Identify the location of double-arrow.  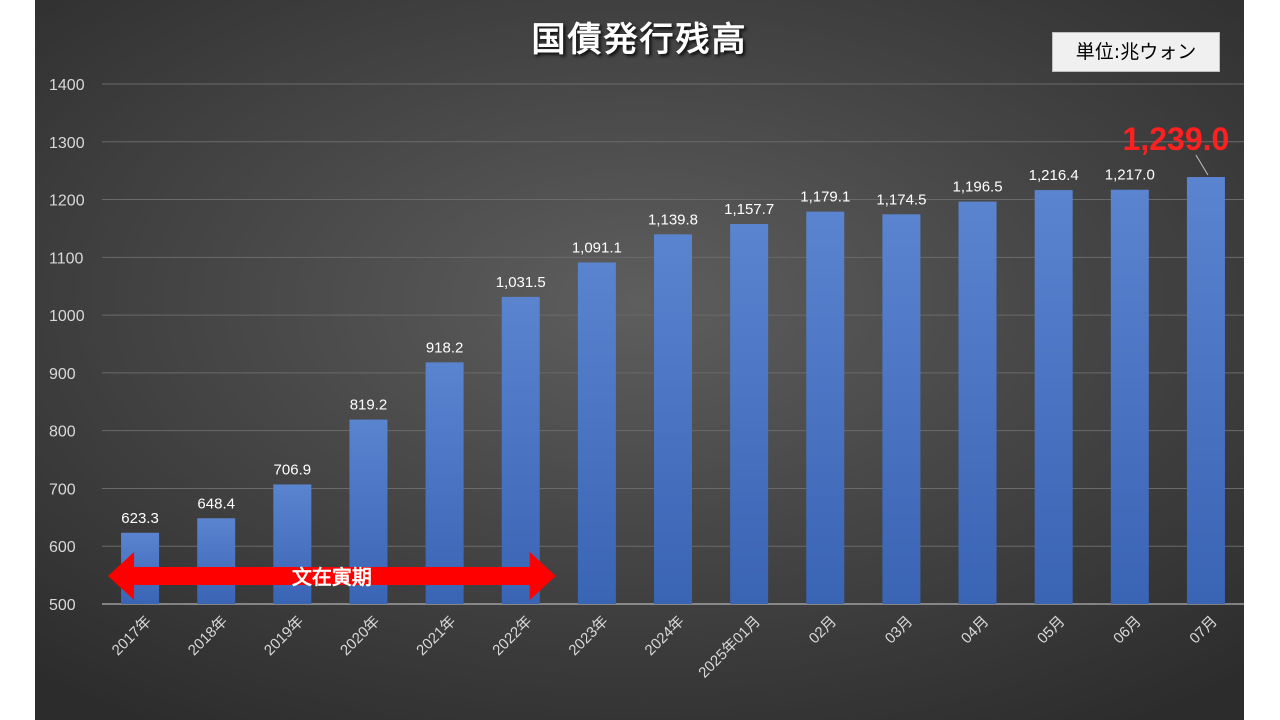
(332, 576).